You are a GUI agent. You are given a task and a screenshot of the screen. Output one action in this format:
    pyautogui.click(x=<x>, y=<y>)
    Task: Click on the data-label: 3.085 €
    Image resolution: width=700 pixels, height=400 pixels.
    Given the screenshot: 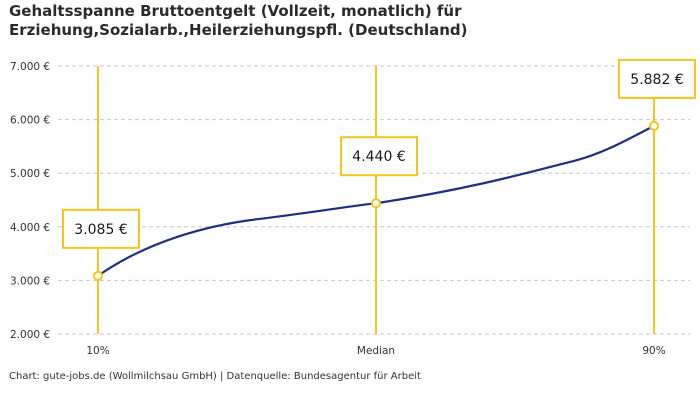 What is the action you would take?
    pyautogui.click(x=100, y=230)
    